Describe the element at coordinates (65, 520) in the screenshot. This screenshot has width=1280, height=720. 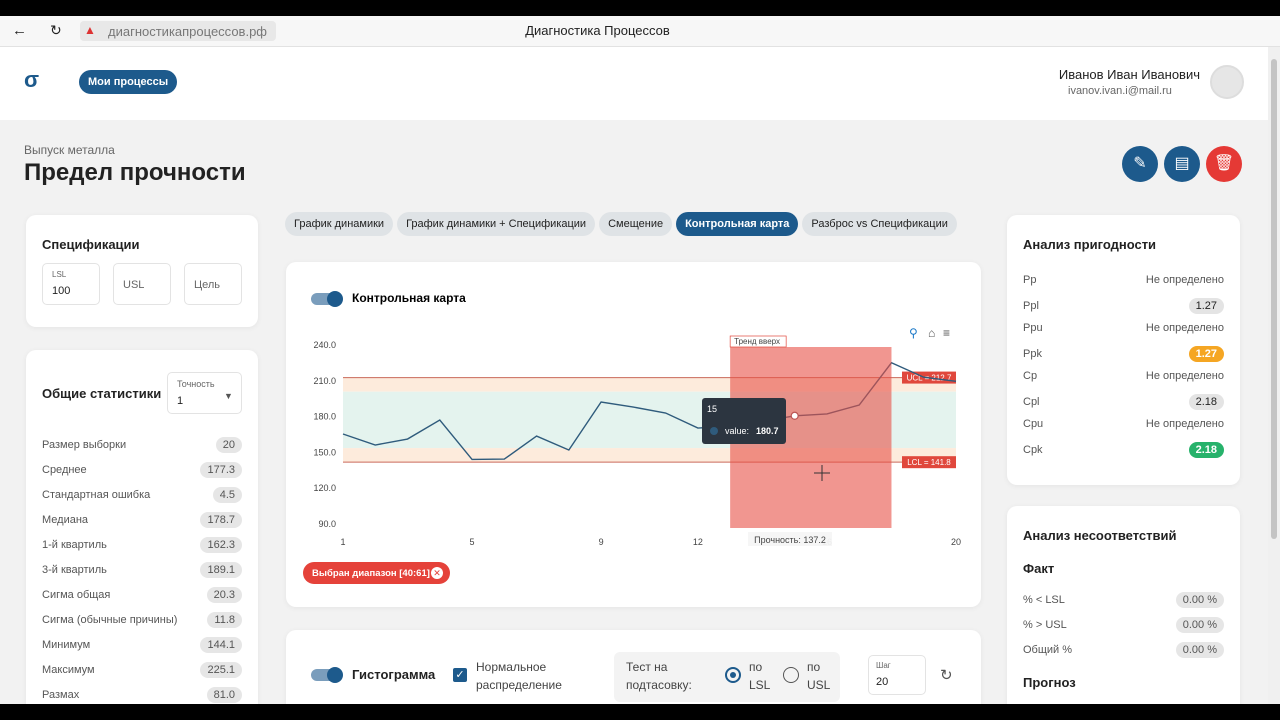
I see `stat-name: Медиана` at that location.